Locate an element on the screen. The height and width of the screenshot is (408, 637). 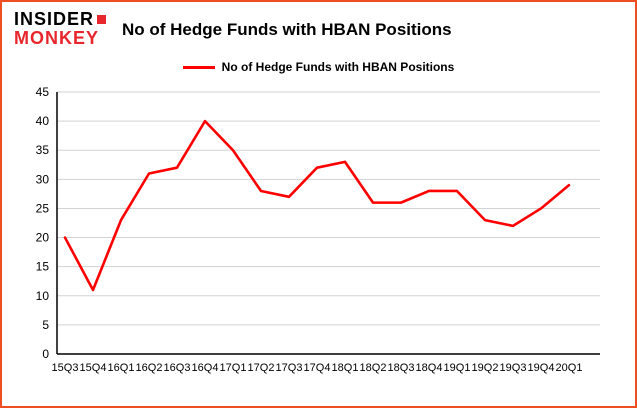
insider-monkey-logo: INSIDER MONKEY is located at coordinates (60, 28).